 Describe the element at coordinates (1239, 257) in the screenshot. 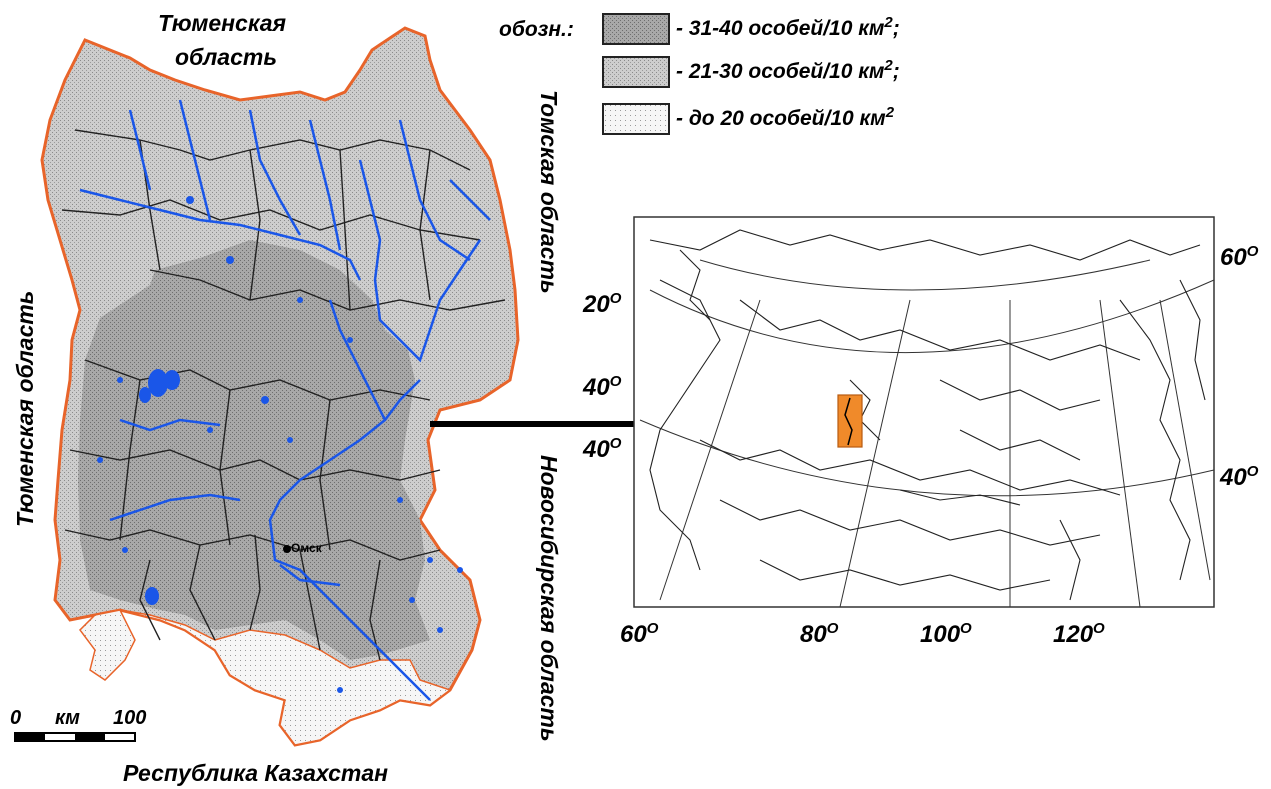

I see `lat-label-60-right: 60O` at that location.